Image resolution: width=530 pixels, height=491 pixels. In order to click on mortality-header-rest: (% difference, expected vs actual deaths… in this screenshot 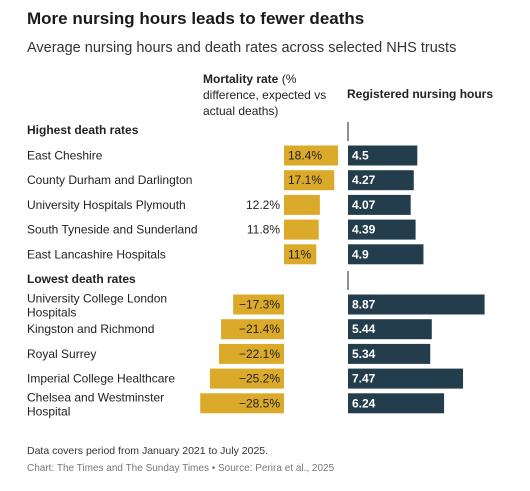, I will do `click(265, 95)`.